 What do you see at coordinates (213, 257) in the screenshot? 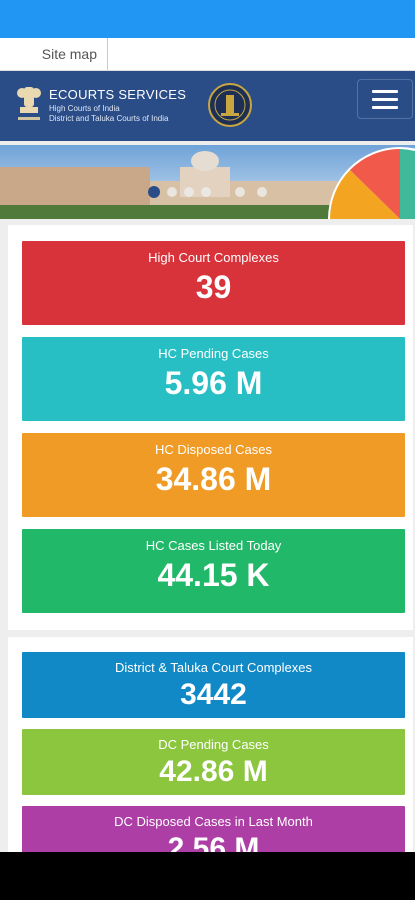
I see `stat-label: High Court Complexes` at bounding box center [213, 257].